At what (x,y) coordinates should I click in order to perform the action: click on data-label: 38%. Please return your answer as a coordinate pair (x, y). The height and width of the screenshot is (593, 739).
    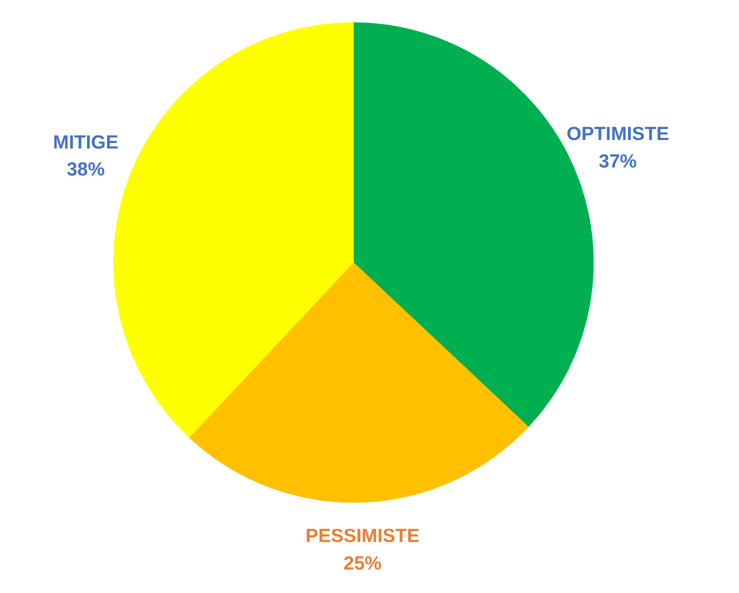
    Looking at the image, I should click on (85, 170).